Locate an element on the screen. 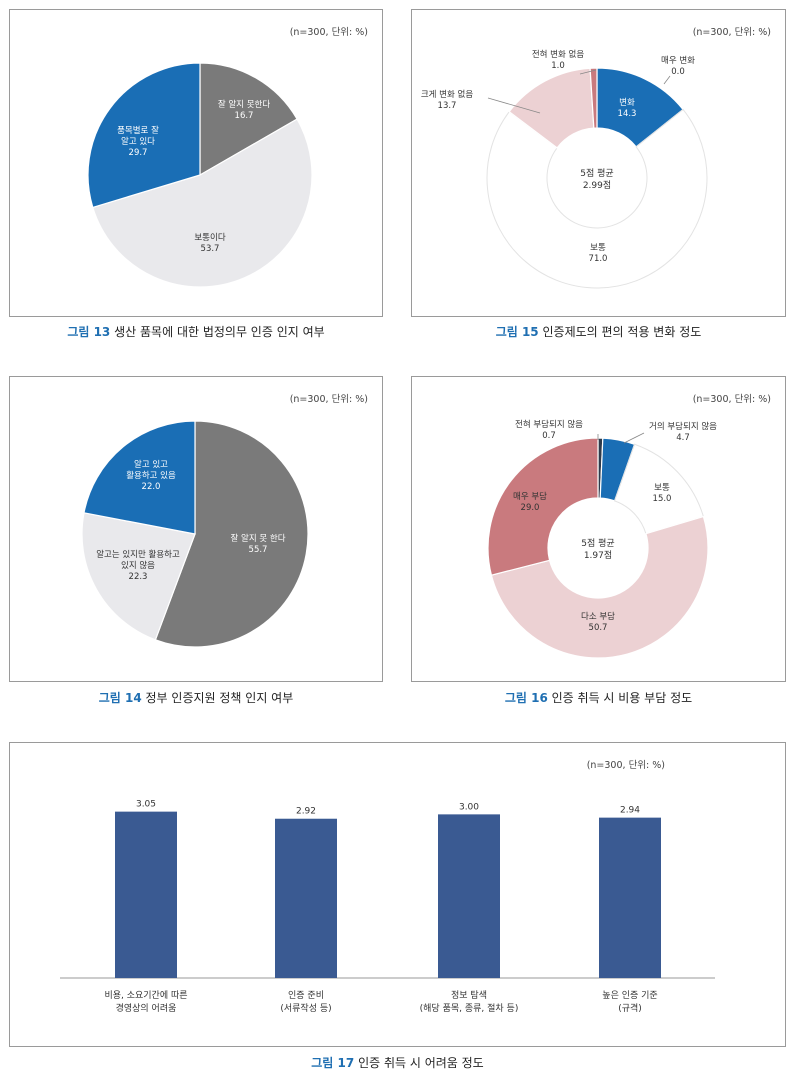  fig16-caption-text: 인증 취득 시 비용 부담 정도 is located at coordinates (622, 698).